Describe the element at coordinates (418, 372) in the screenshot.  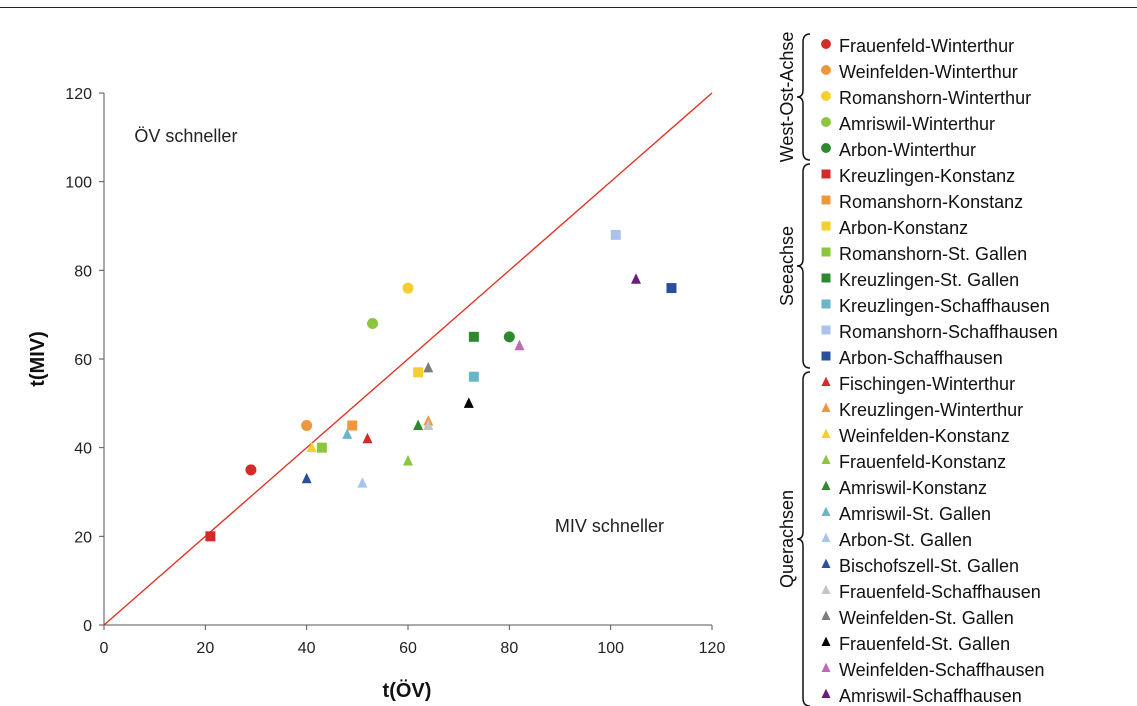
I see `data-point-arbon-konstanz` at that location.